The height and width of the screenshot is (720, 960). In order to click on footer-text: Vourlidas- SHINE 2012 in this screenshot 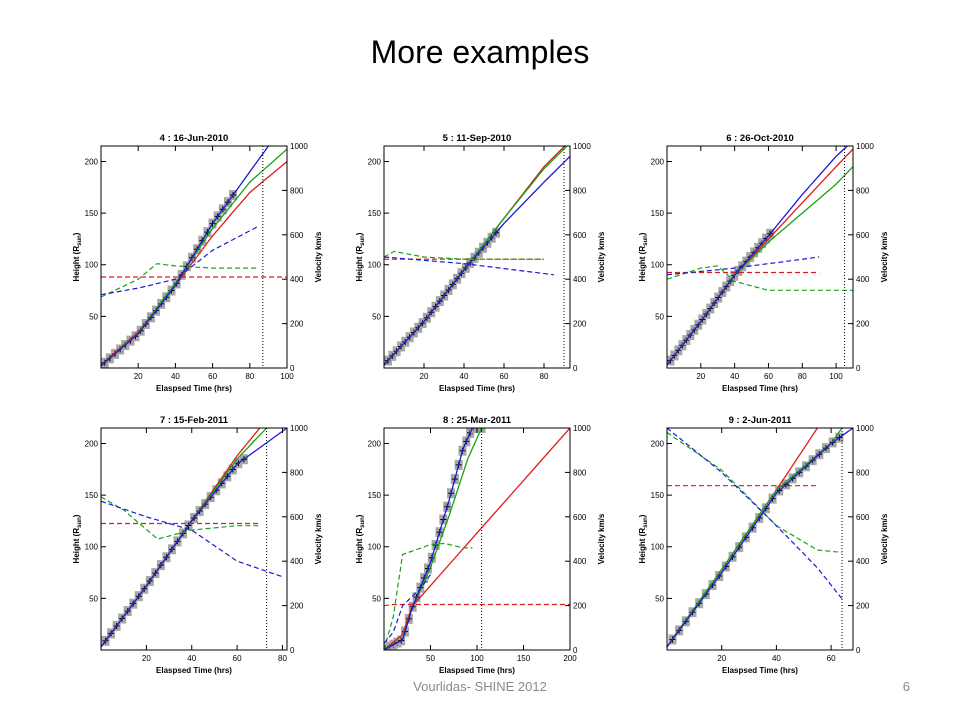, I will do `click(480, 686)`.